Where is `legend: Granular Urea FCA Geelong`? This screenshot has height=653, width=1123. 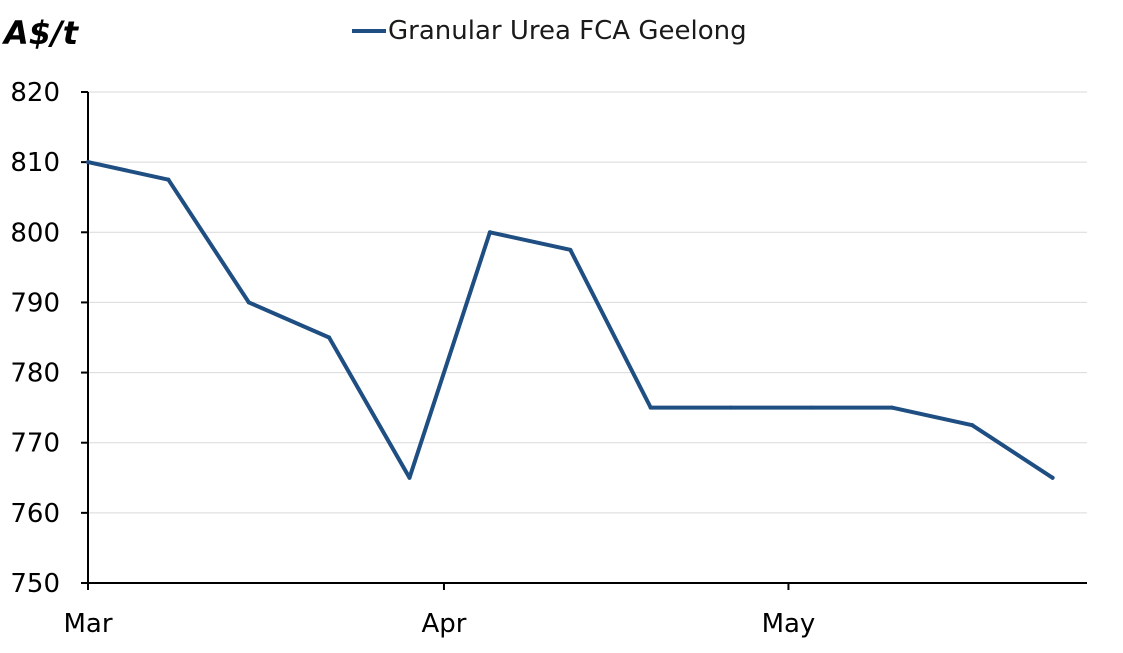 legend: Granular Urea FCA Geelong is located at coordinates (549, 31).